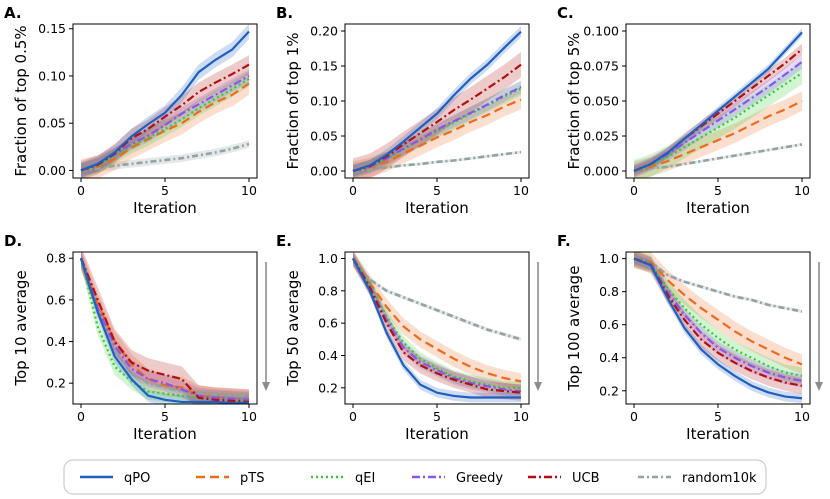 The width and height of the screenshot is (830, 499). I want to click on legend-item-random10k: random10k, so click(697, 478).